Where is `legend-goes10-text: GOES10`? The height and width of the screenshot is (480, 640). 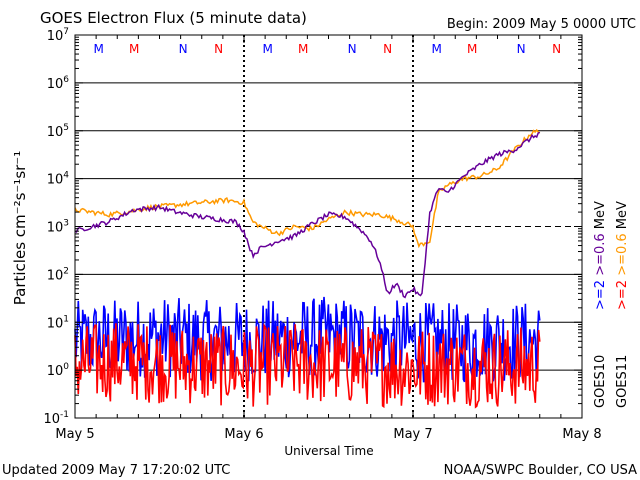
legend-goes10-text: GOES10 is located at coordinates (600, 381).